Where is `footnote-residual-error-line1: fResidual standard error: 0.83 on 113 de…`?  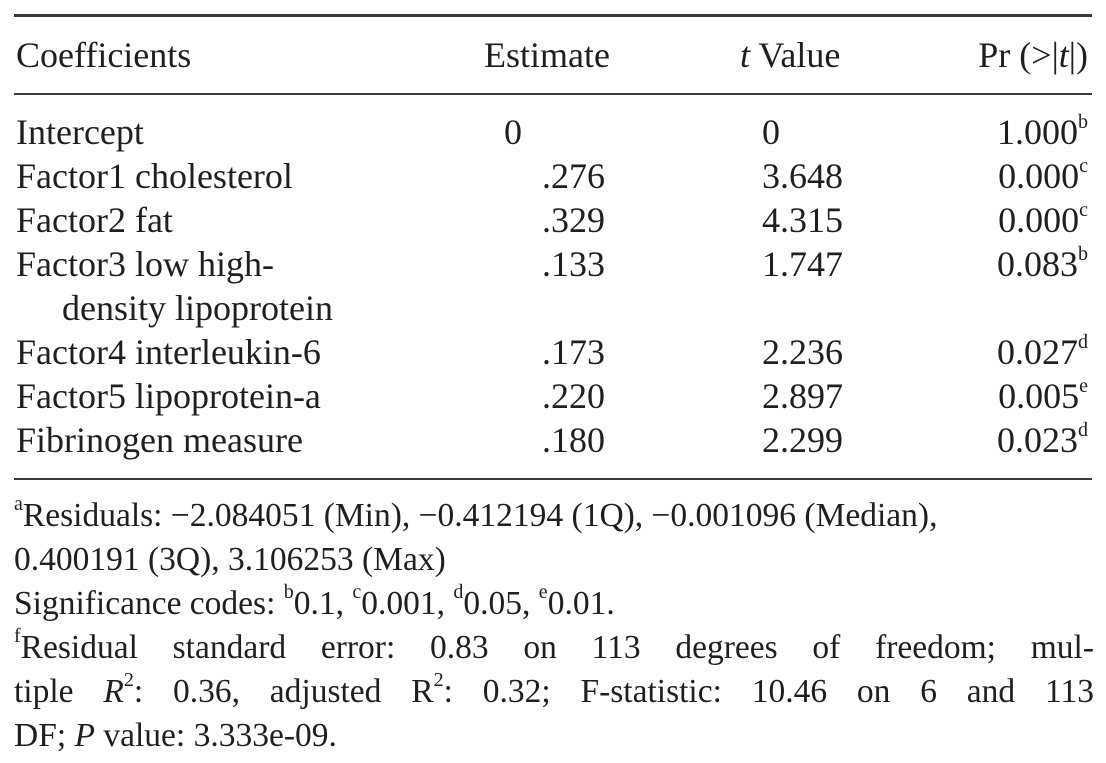 footnote-residual-error-line1: fResidual standard error: 0.83 on 113 de… is located at coordinates (554, 648).